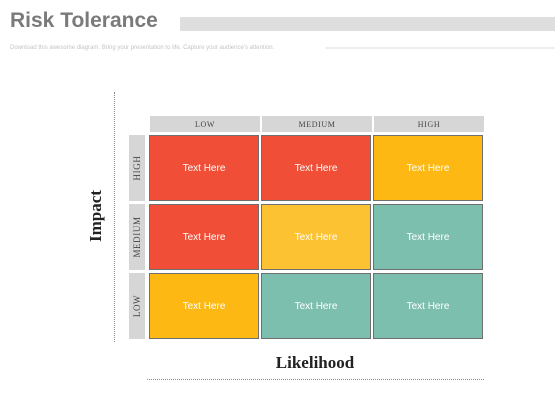 The height and width of the screenshot is (420, 560). What do you see at coordinates (204, 168) in the screenshot?
I see `cell-high-low: Text Here` at bounding box center [204, 168].